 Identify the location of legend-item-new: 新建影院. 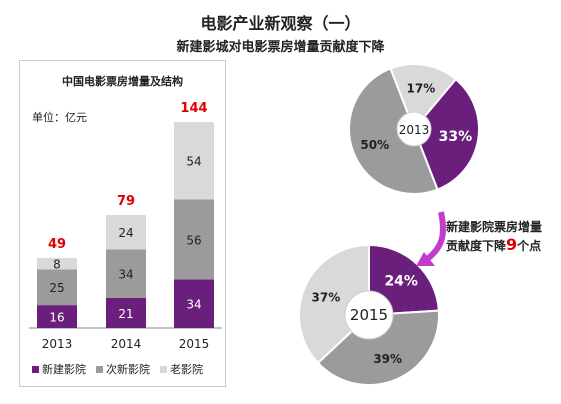
(59, 369).